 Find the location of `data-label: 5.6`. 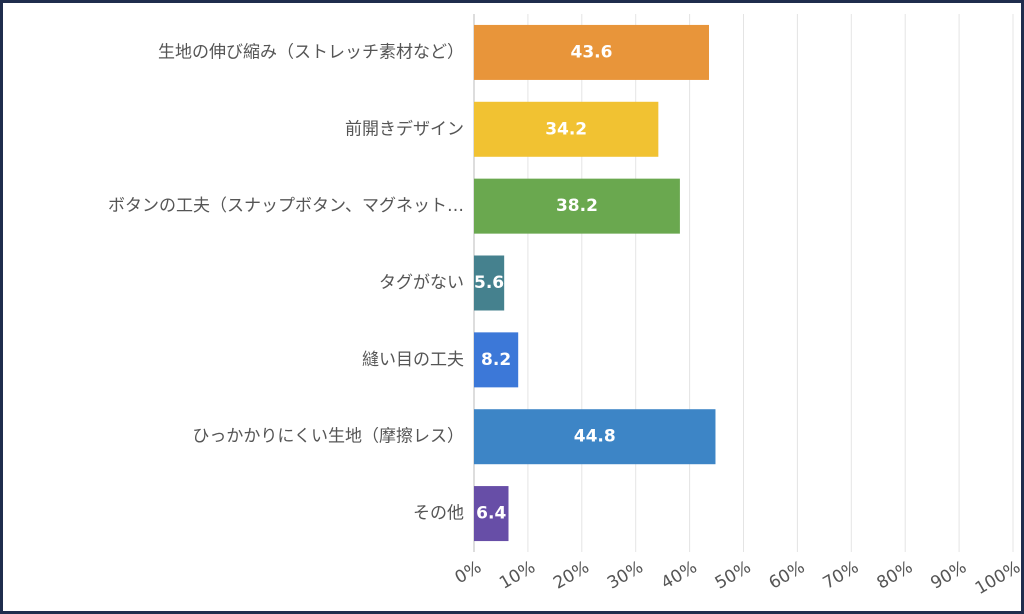

data-label: 5.6 is located at coordinates (489, 283).